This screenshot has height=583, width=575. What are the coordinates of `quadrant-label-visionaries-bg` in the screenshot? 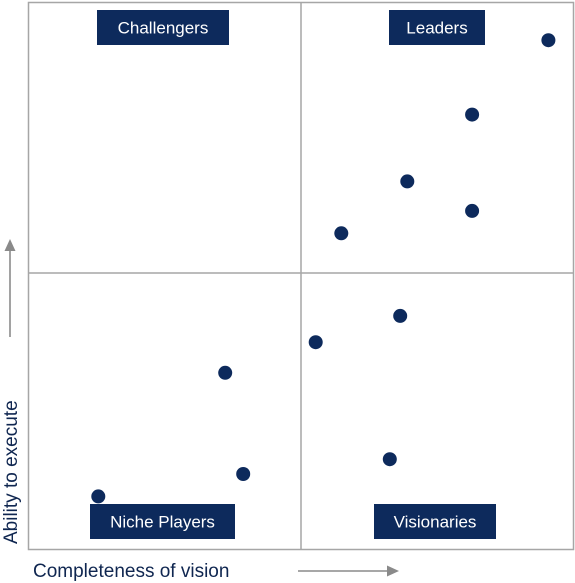 It's located at (435, 521).